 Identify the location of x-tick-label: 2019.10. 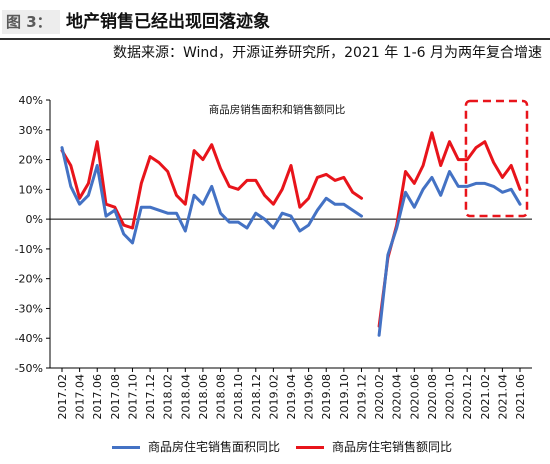
(344, 397).